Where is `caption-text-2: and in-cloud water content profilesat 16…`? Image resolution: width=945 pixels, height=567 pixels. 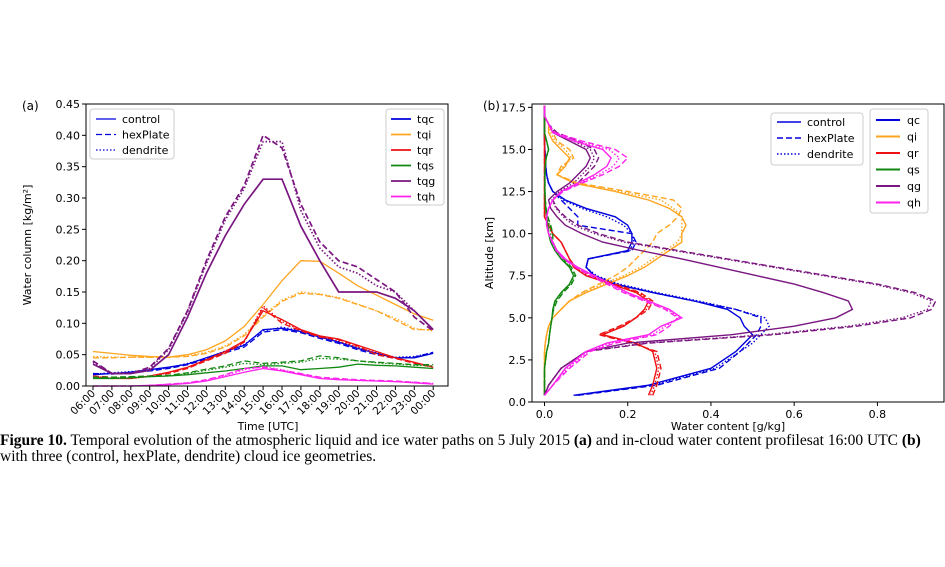 caption-text-2: and in-cloud water content profilesat 16… is located at coordinates (746, 440).